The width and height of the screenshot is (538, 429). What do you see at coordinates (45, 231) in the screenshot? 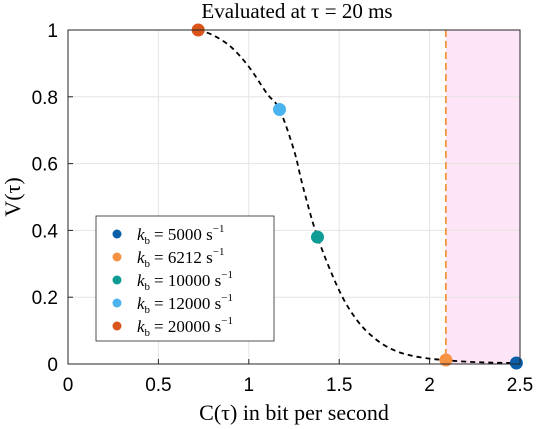
I see `y-tick-label: 0.4` at bounding box center [45, 231].